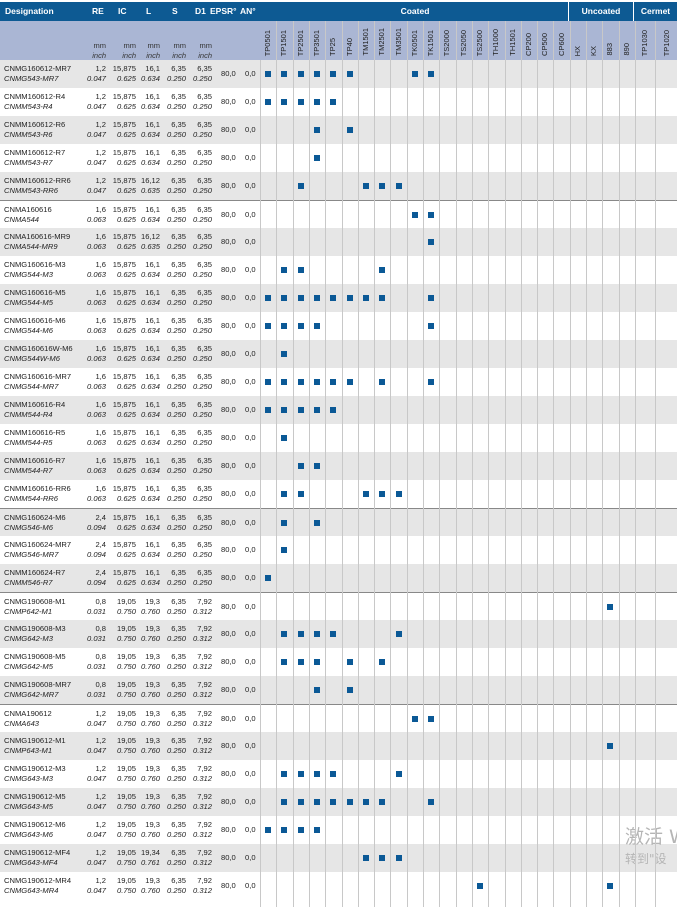 Image resolution: width=677 pixels, height=907 pixels. Describe the element at coordinates (28, 638) in the screenshot. I see `designation-ansi: CNMG642-M3` at that location.